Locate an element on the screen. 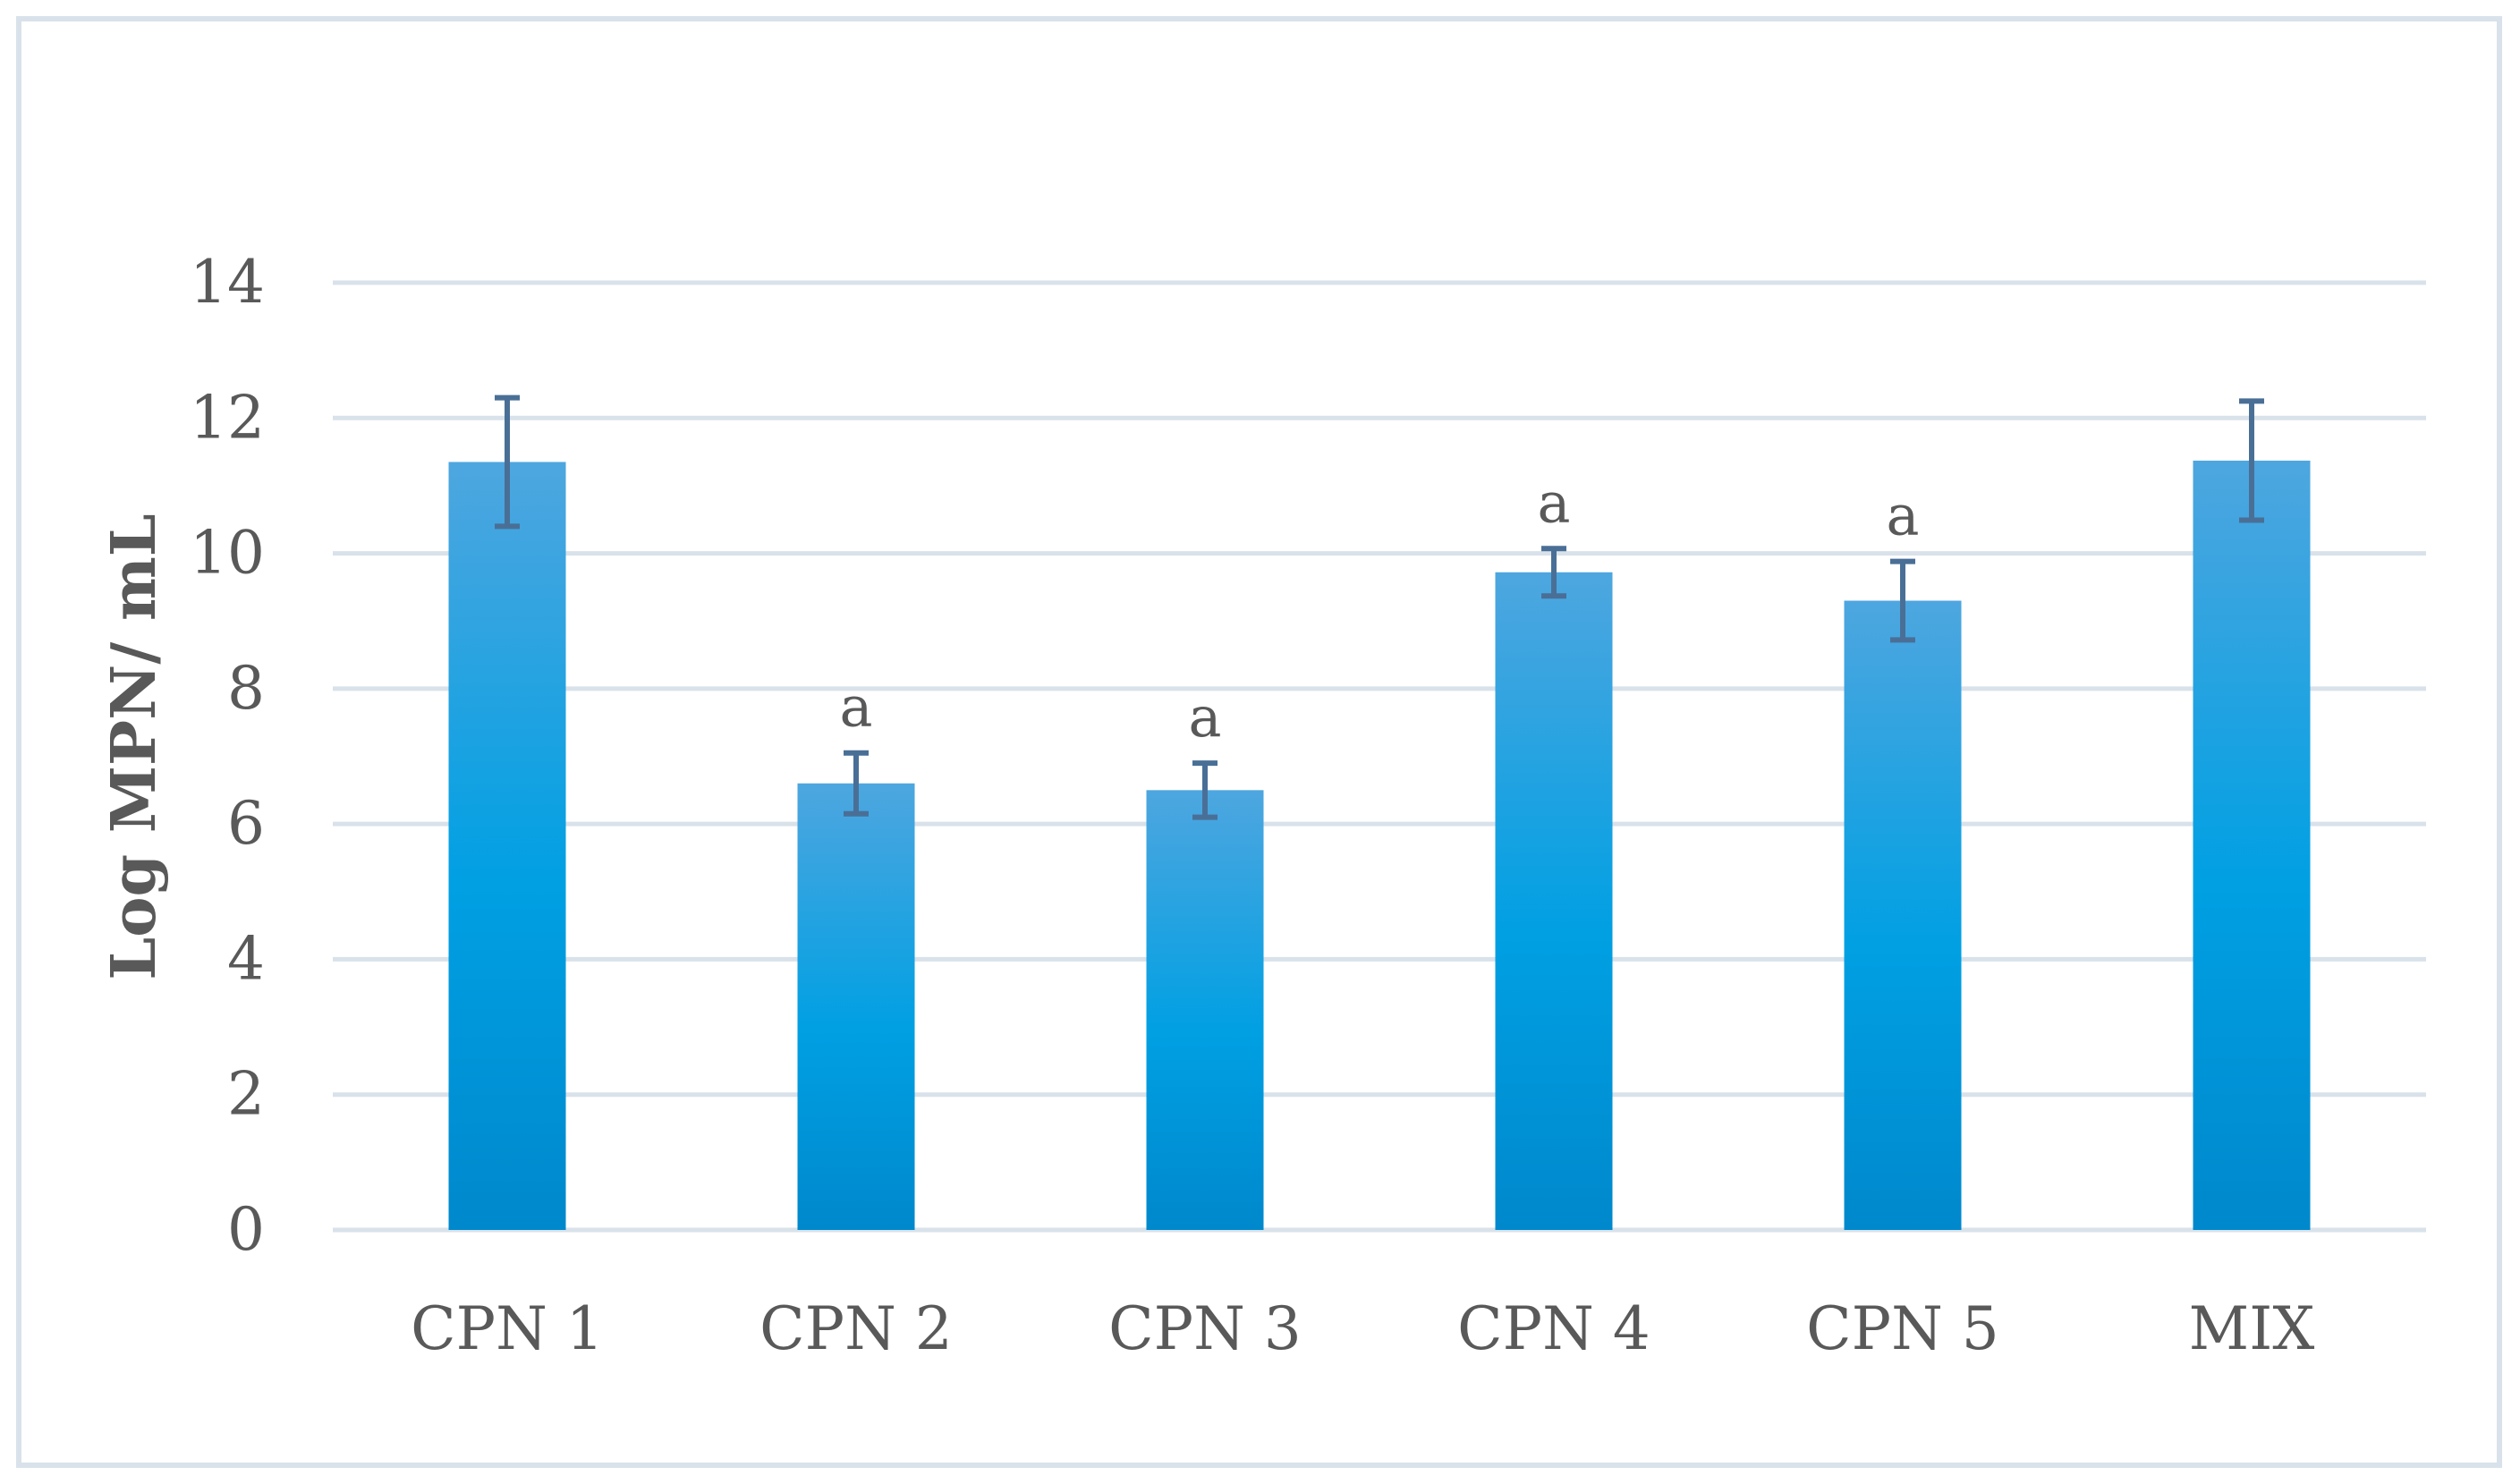 The image size is (2520, 1484). x-category-label: MIX is located at coordinates (2252, 1328).